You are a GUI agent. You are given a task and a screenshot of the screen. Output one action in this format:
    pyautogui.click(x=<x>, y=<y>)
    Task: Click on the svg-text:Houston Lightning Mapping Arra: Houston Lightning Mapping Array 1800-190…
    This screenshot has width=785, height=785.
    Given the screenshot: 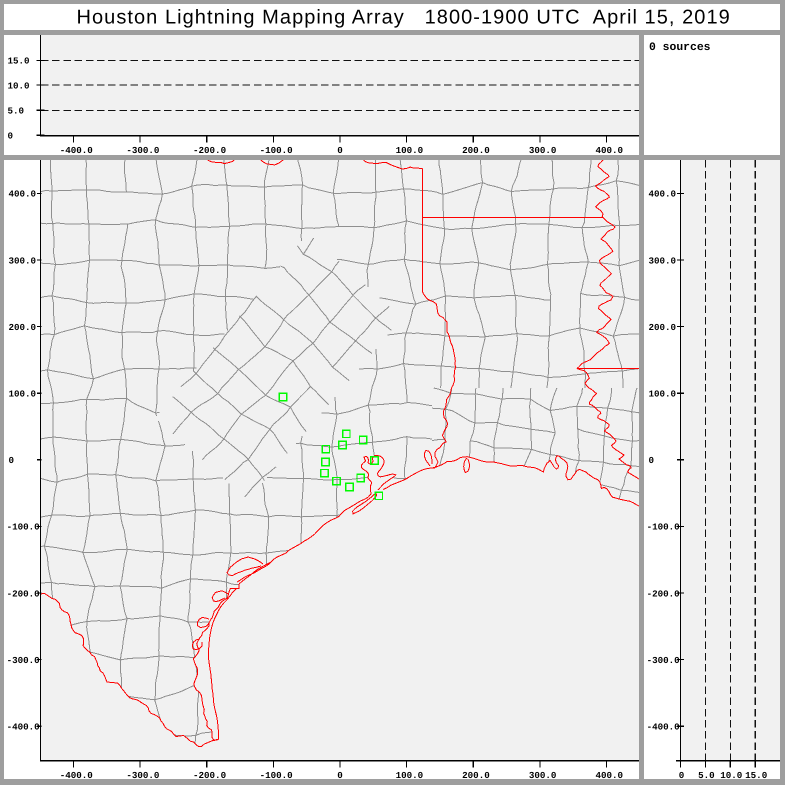 What is the action you would take?
    pyautogui.click(x=404, y=18)
    